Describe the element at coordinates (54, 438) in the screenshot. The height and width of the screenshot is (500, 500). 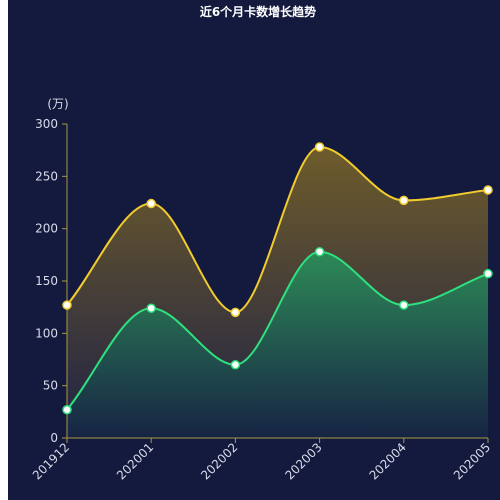
I see `y-tick-label: 0` at that location.